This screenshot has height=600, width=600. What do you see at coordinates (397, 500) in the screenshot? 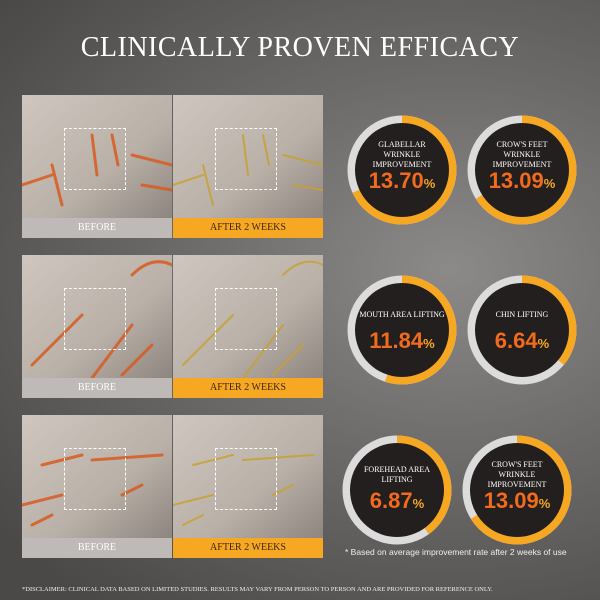
I see `metric-value: 6.87%` at bounding box center [397, 500].